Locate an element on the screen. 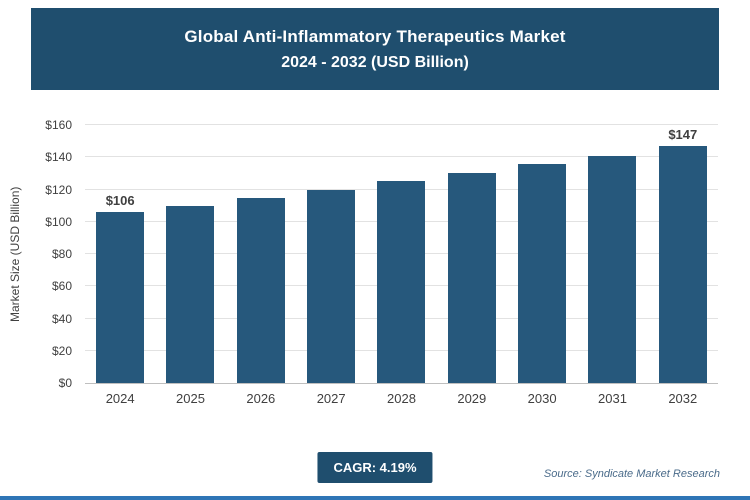 The image size is (750, 500). y-tick-label: $100 is located at coordinates (58, 221).